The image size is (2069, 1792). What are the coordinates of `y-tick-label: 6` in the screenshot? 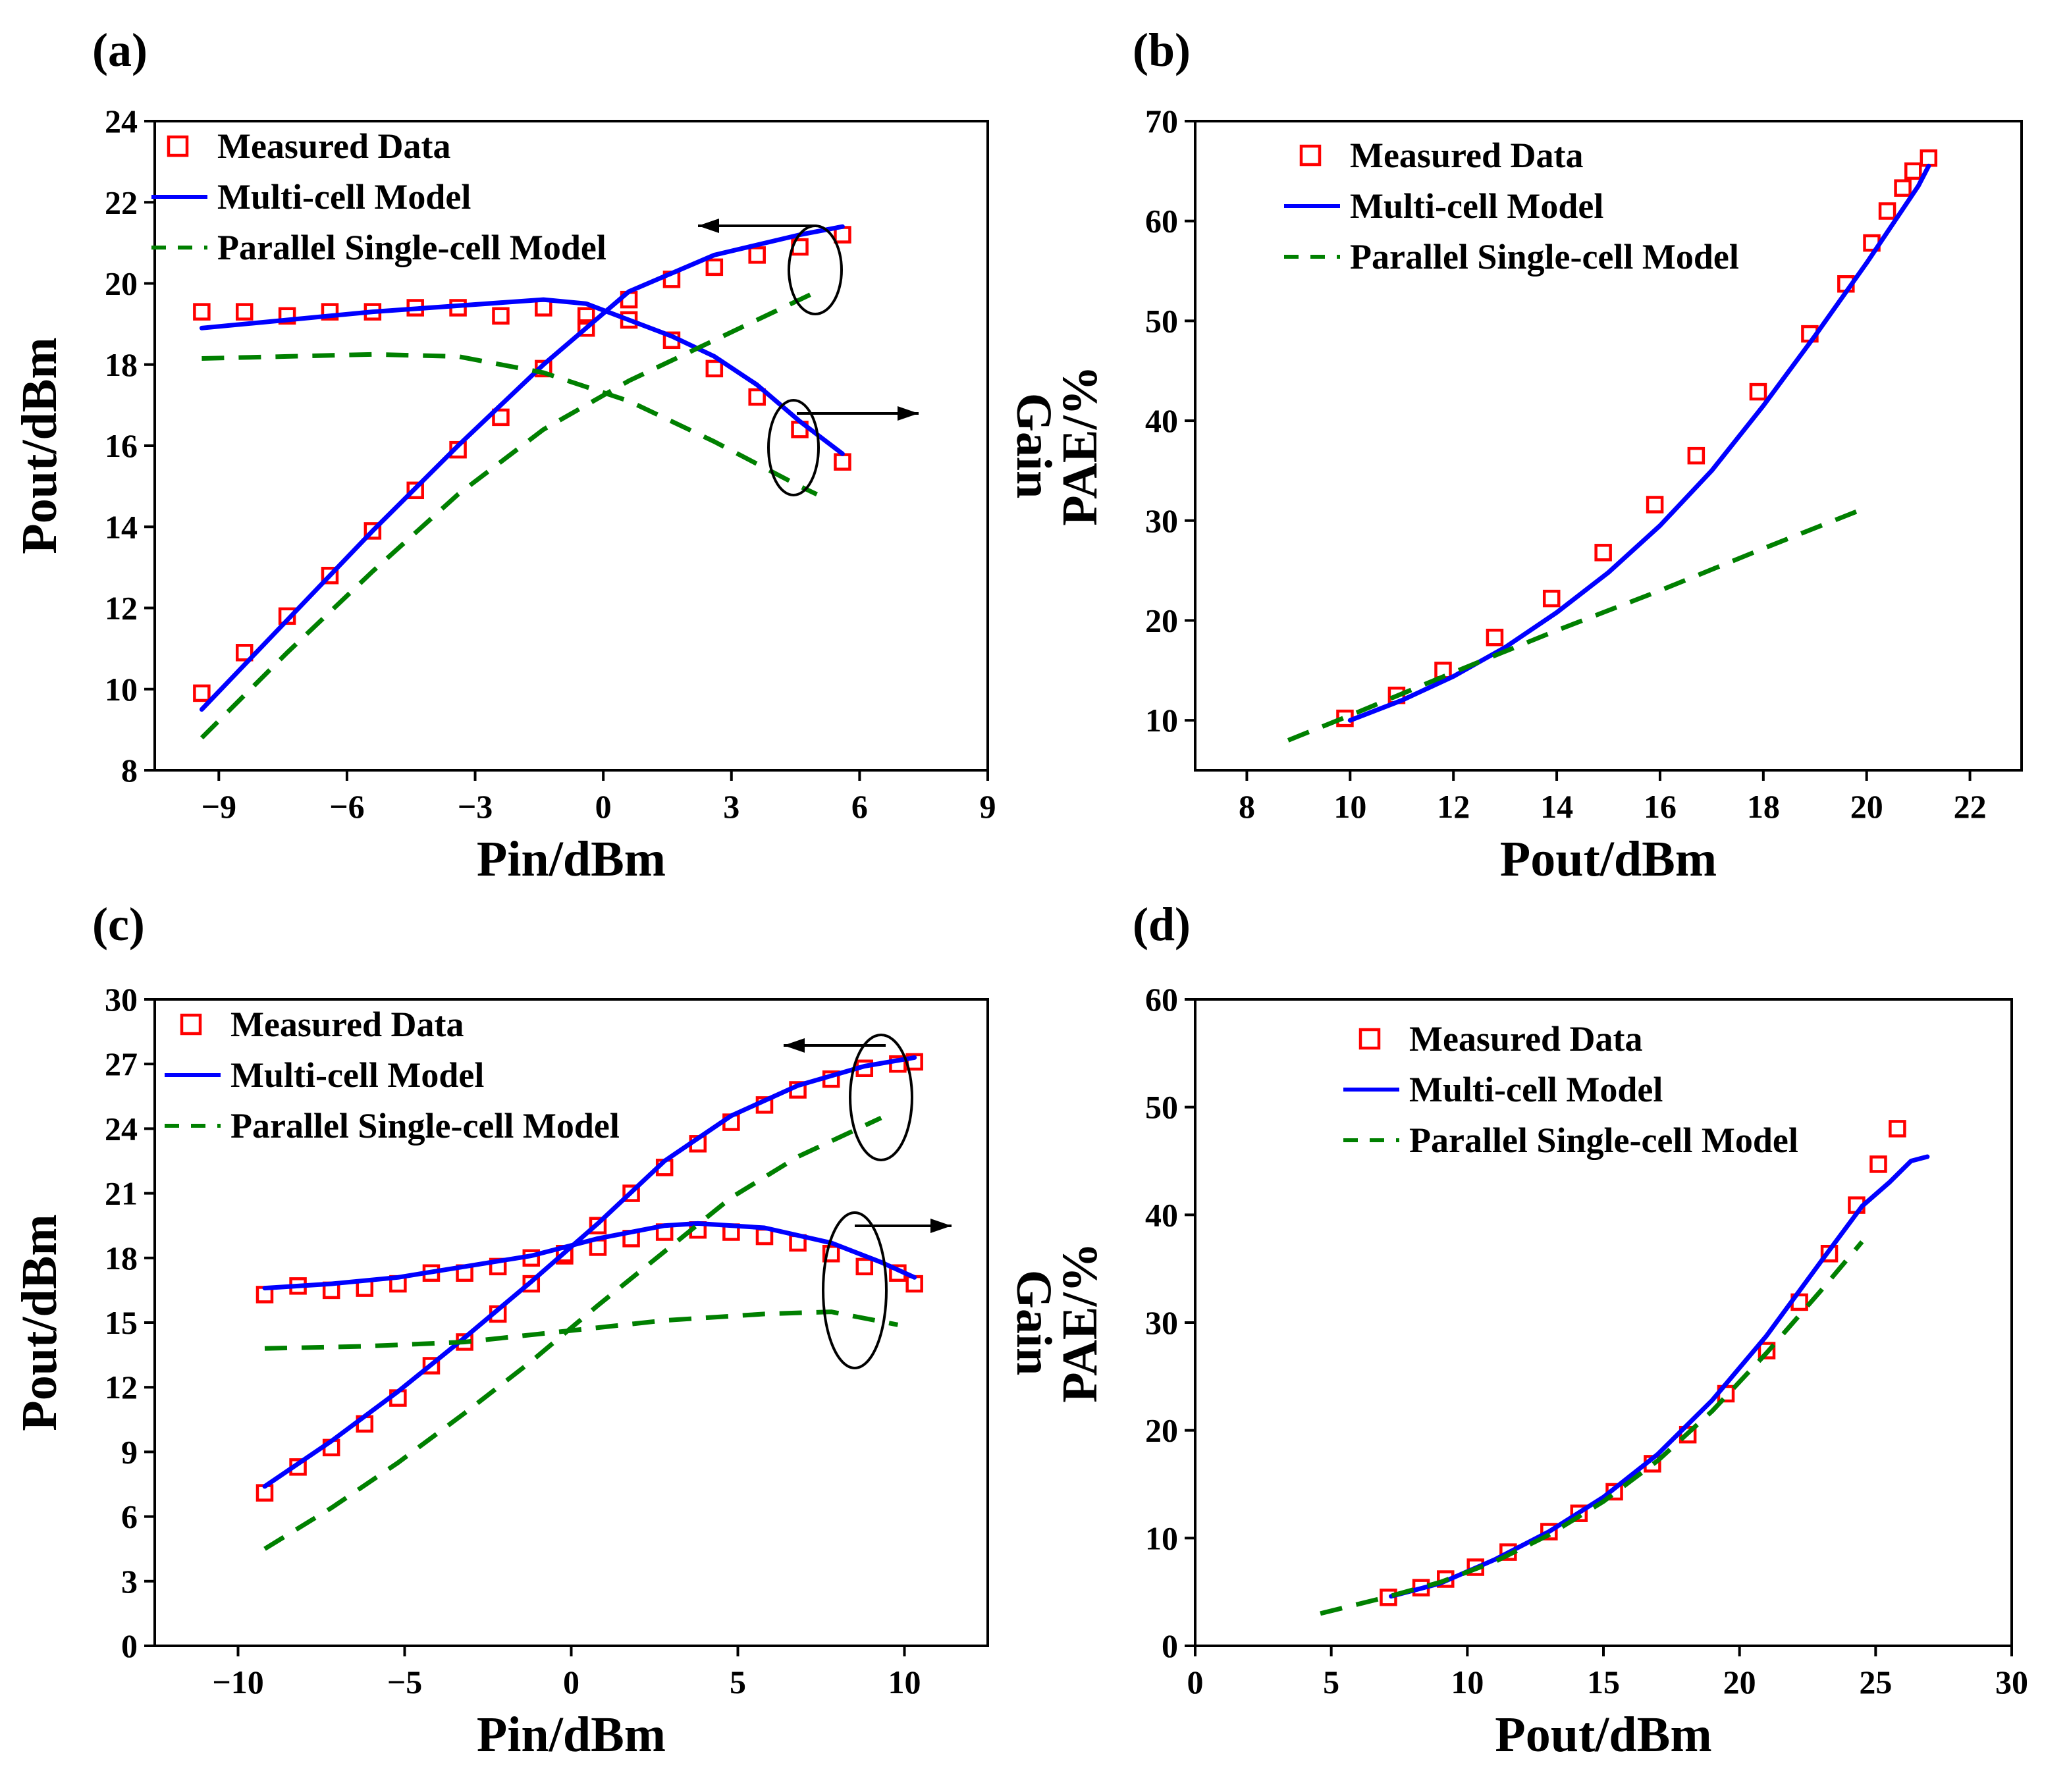 It's located at (129, 1517).